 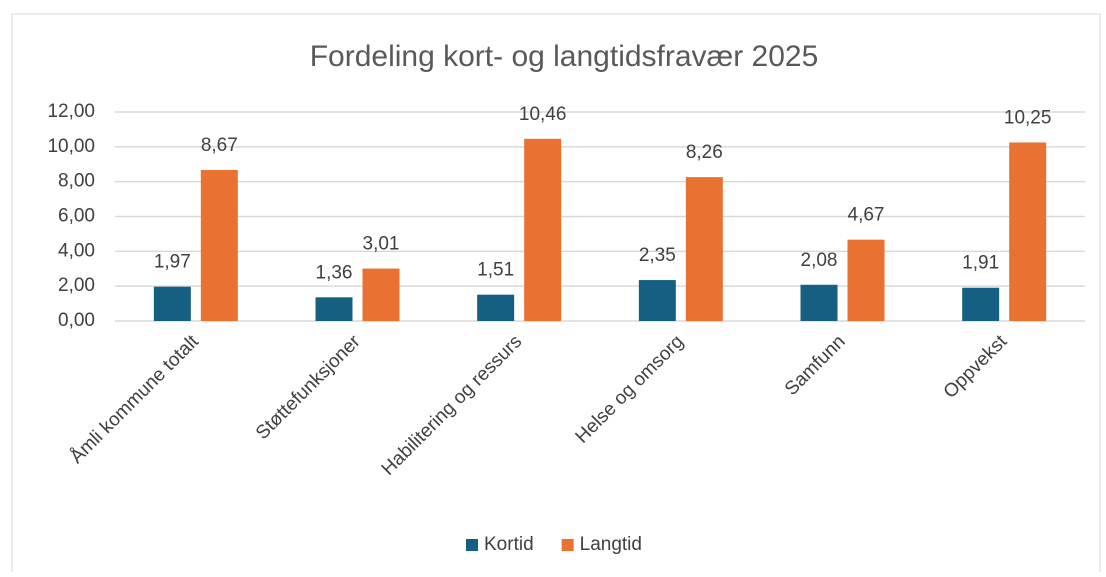 I want to click on data-label: 10,46, so click(x=543, y=114).